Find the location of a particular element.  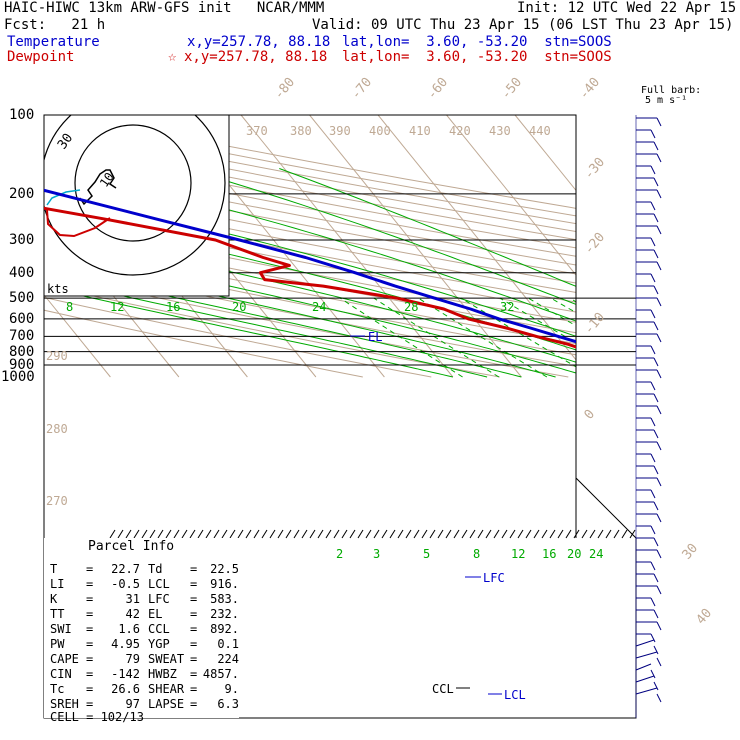

isotherm-label: -80 is located at coordinates (285, 89).